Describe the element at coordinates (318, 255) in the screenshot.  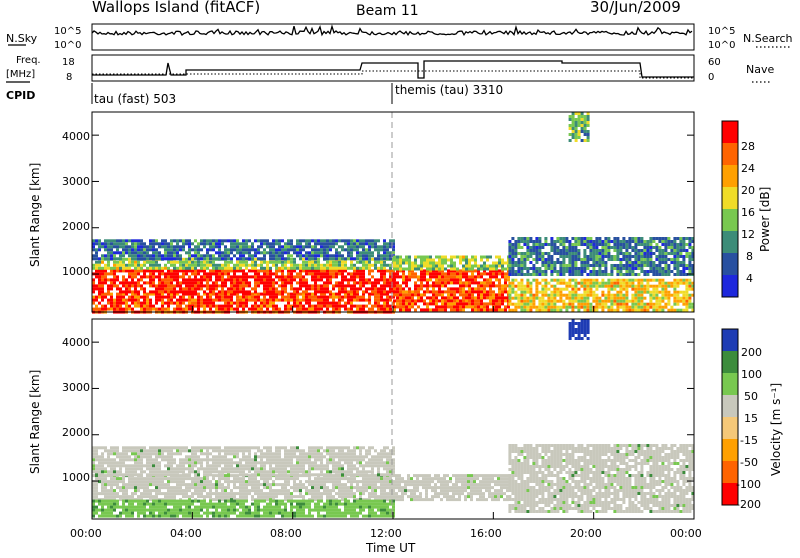
I see `power-cell-1995` at that location.